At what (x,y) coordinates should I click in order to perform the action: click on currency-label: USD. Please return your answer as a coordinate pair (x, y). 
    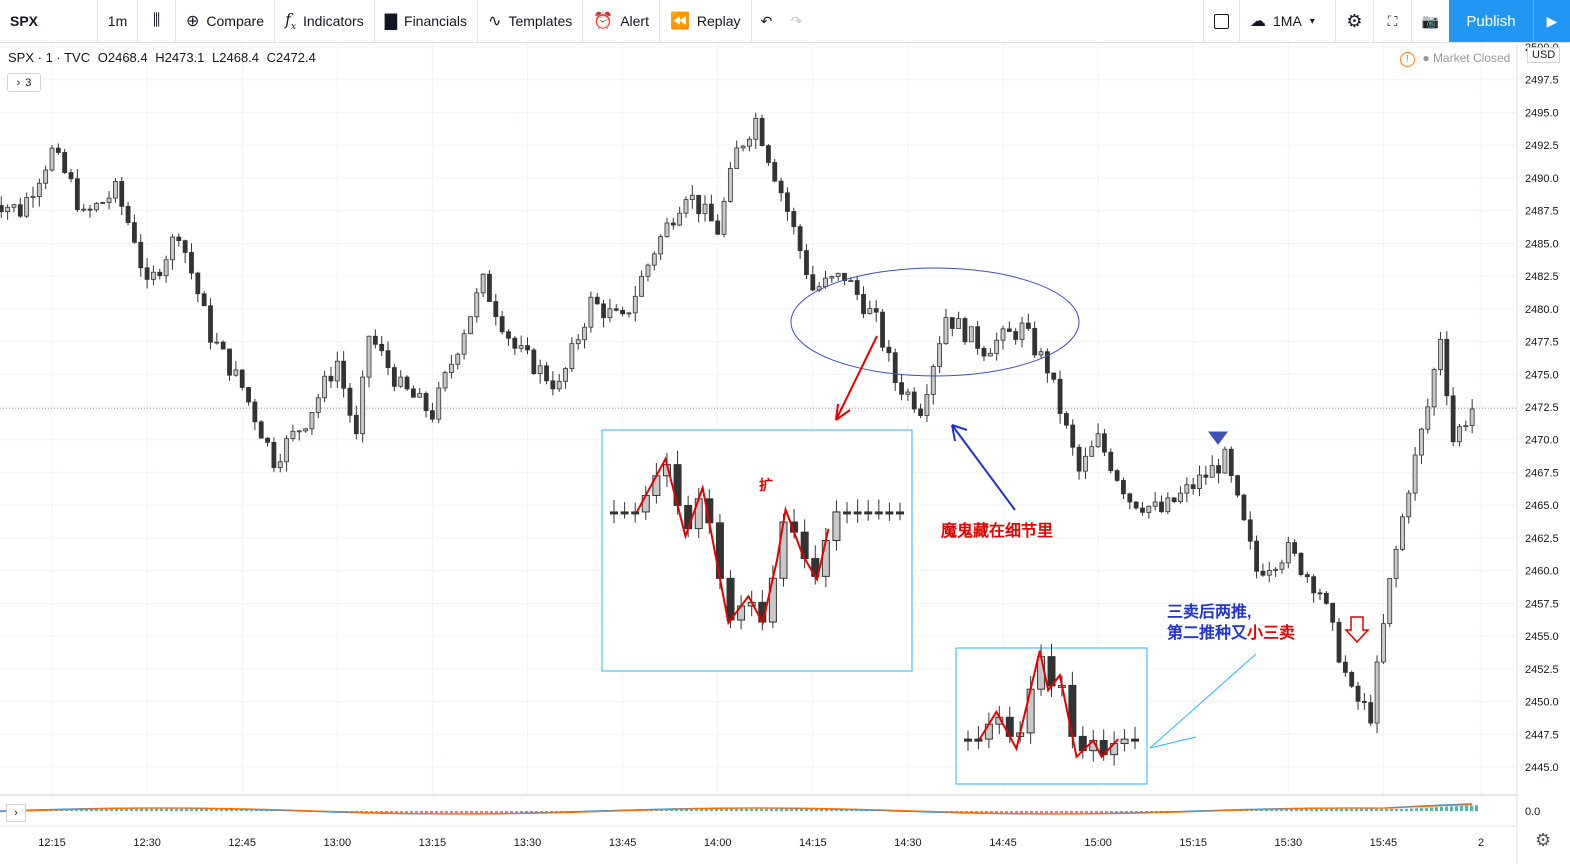
    Looking at the image, I should click on (1544, 55).